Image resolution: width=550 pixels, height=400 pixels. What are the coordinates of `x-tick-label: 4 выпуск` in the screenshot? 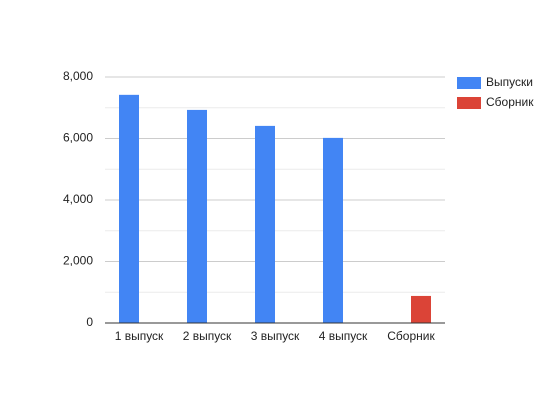 It's located at (343, 336).